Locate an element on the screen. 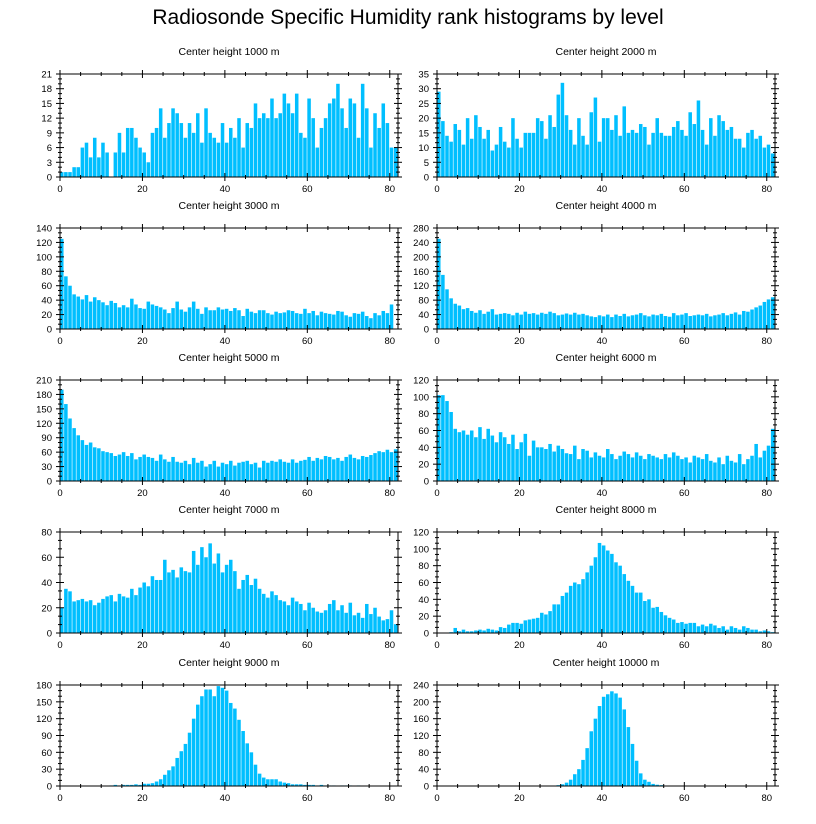 This screenshot has width=816, height=824. y-tick-label: 0 is located at coordinates (426, 482).